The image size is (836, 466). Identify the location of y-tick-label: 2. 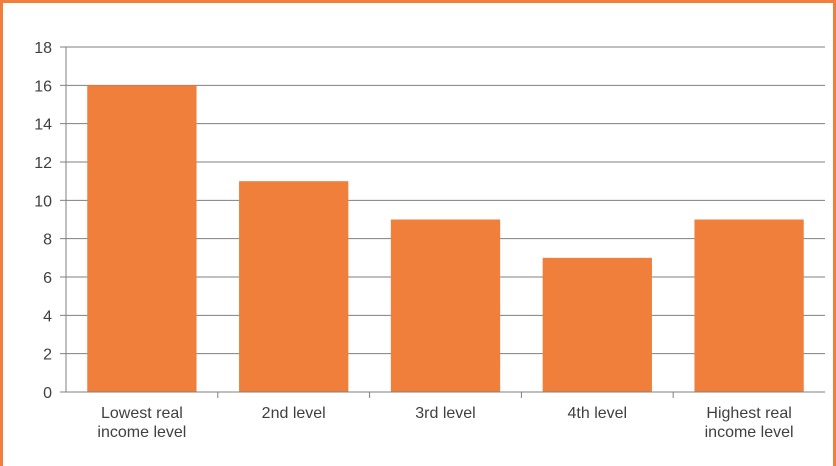
(47, 355).